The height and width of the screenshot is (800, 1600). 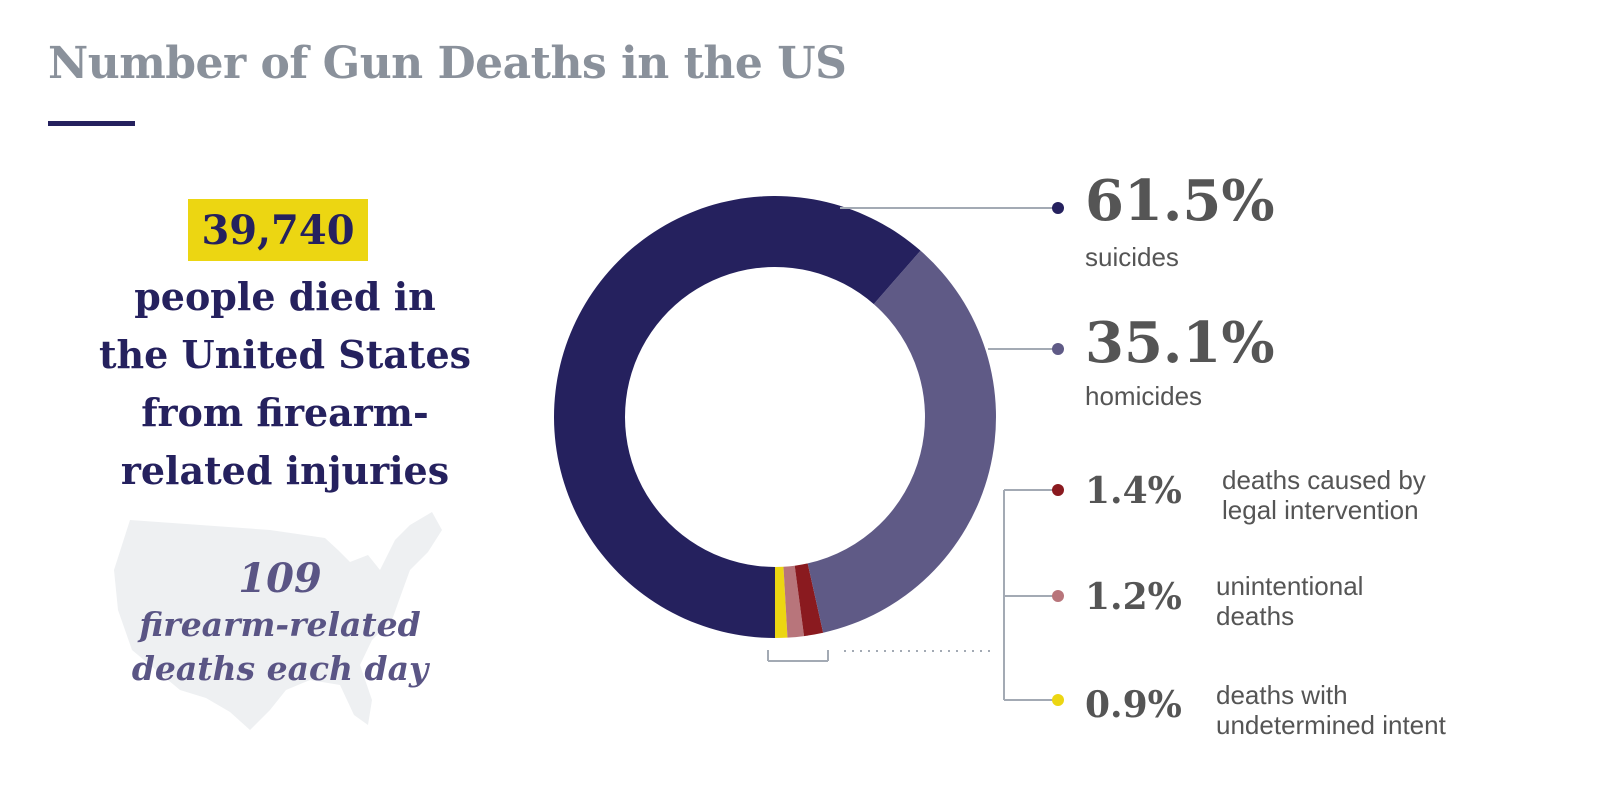 What do you see at coordinates (1132, 257) in the screenshot?
I see `category-label-suicides: suicides` at bounding box center [1132, 257].